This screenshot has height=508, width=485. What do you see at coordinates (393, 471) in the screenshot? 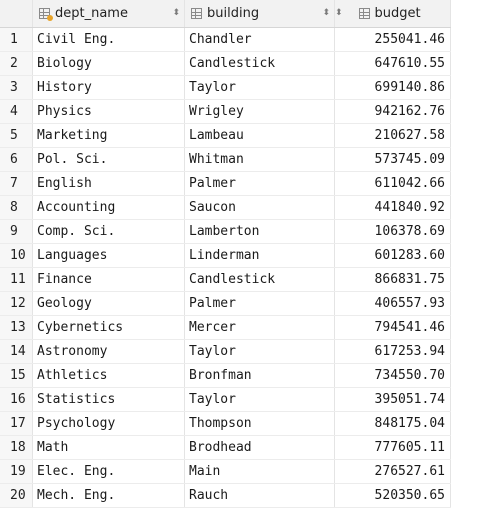
I see `cell-budget: 276527.61` at bounding box center [393, 471].